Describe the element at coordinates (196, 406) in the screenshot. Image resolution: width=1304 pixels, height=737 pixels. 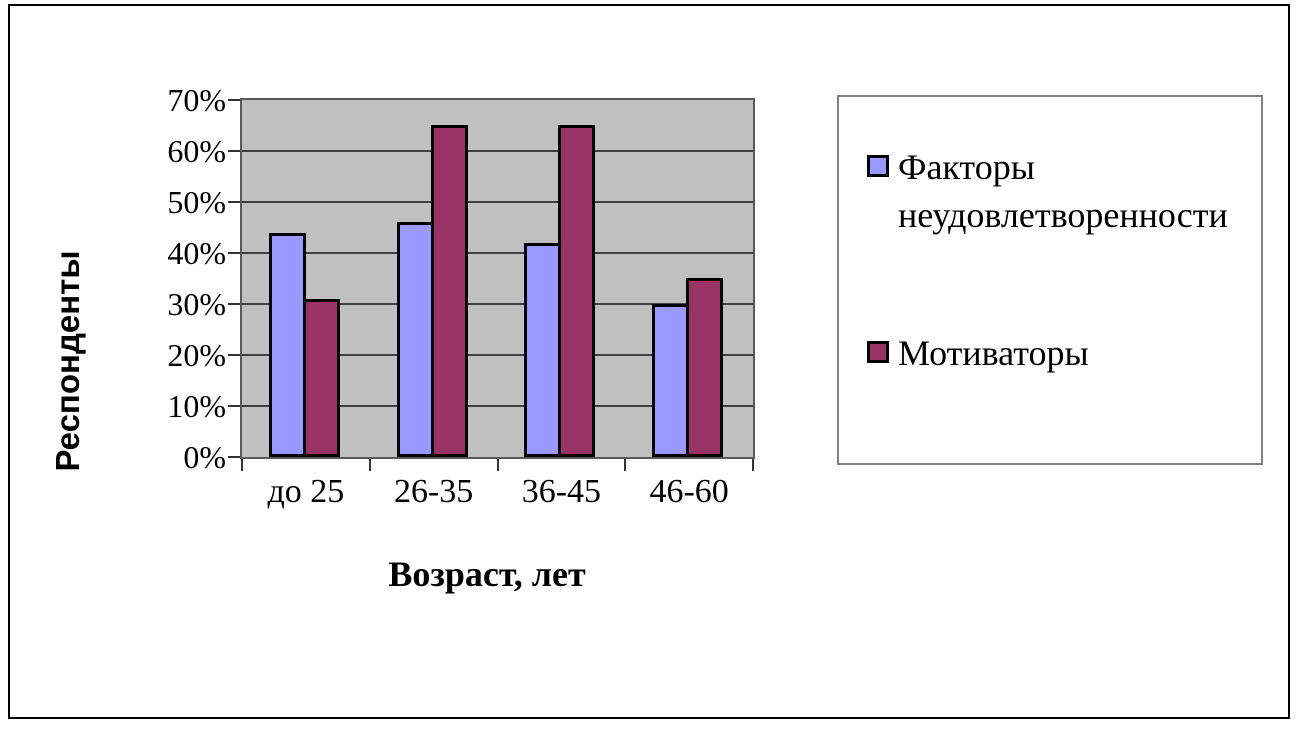
I see `y-tick-label: 10%` at that location.